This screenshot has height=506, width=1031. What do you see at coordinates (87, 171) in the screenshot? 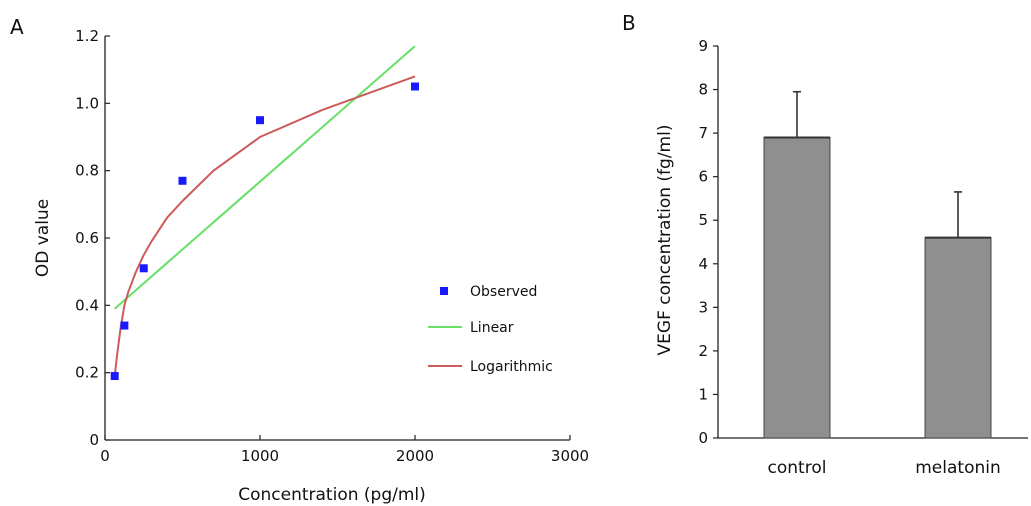
I see `y-tick-label: 0.8` at bounding box center [87, 171].